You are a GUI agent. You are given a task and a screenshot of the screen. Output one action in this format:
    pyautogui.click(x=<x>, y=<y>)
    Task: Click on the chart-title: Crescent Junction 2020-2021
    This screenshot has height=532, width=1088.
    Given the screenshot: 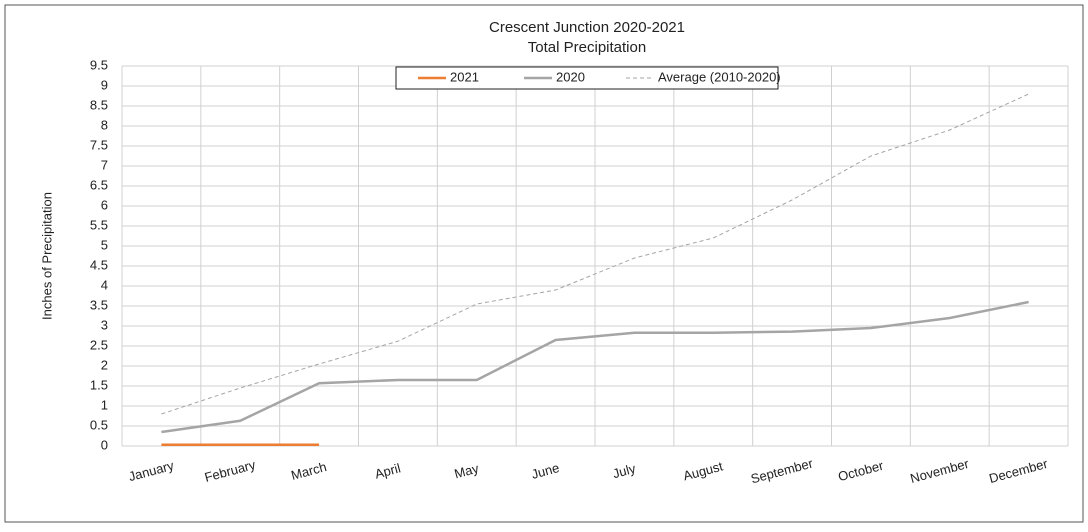 What is the action you would take?
    pyautogui.click(x=587, y=27)
    